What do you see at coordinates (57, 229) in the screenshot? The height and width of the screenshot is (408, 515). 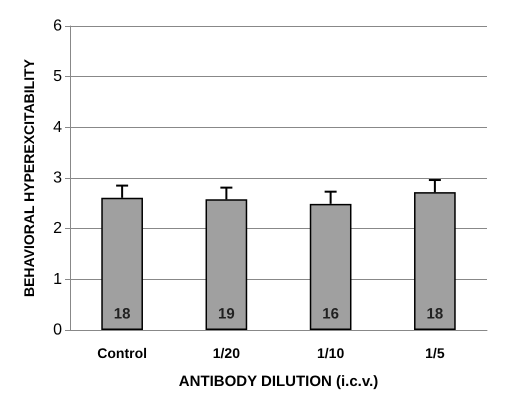 I see `y-tick-label: 2` at bounding box center [57, 229].